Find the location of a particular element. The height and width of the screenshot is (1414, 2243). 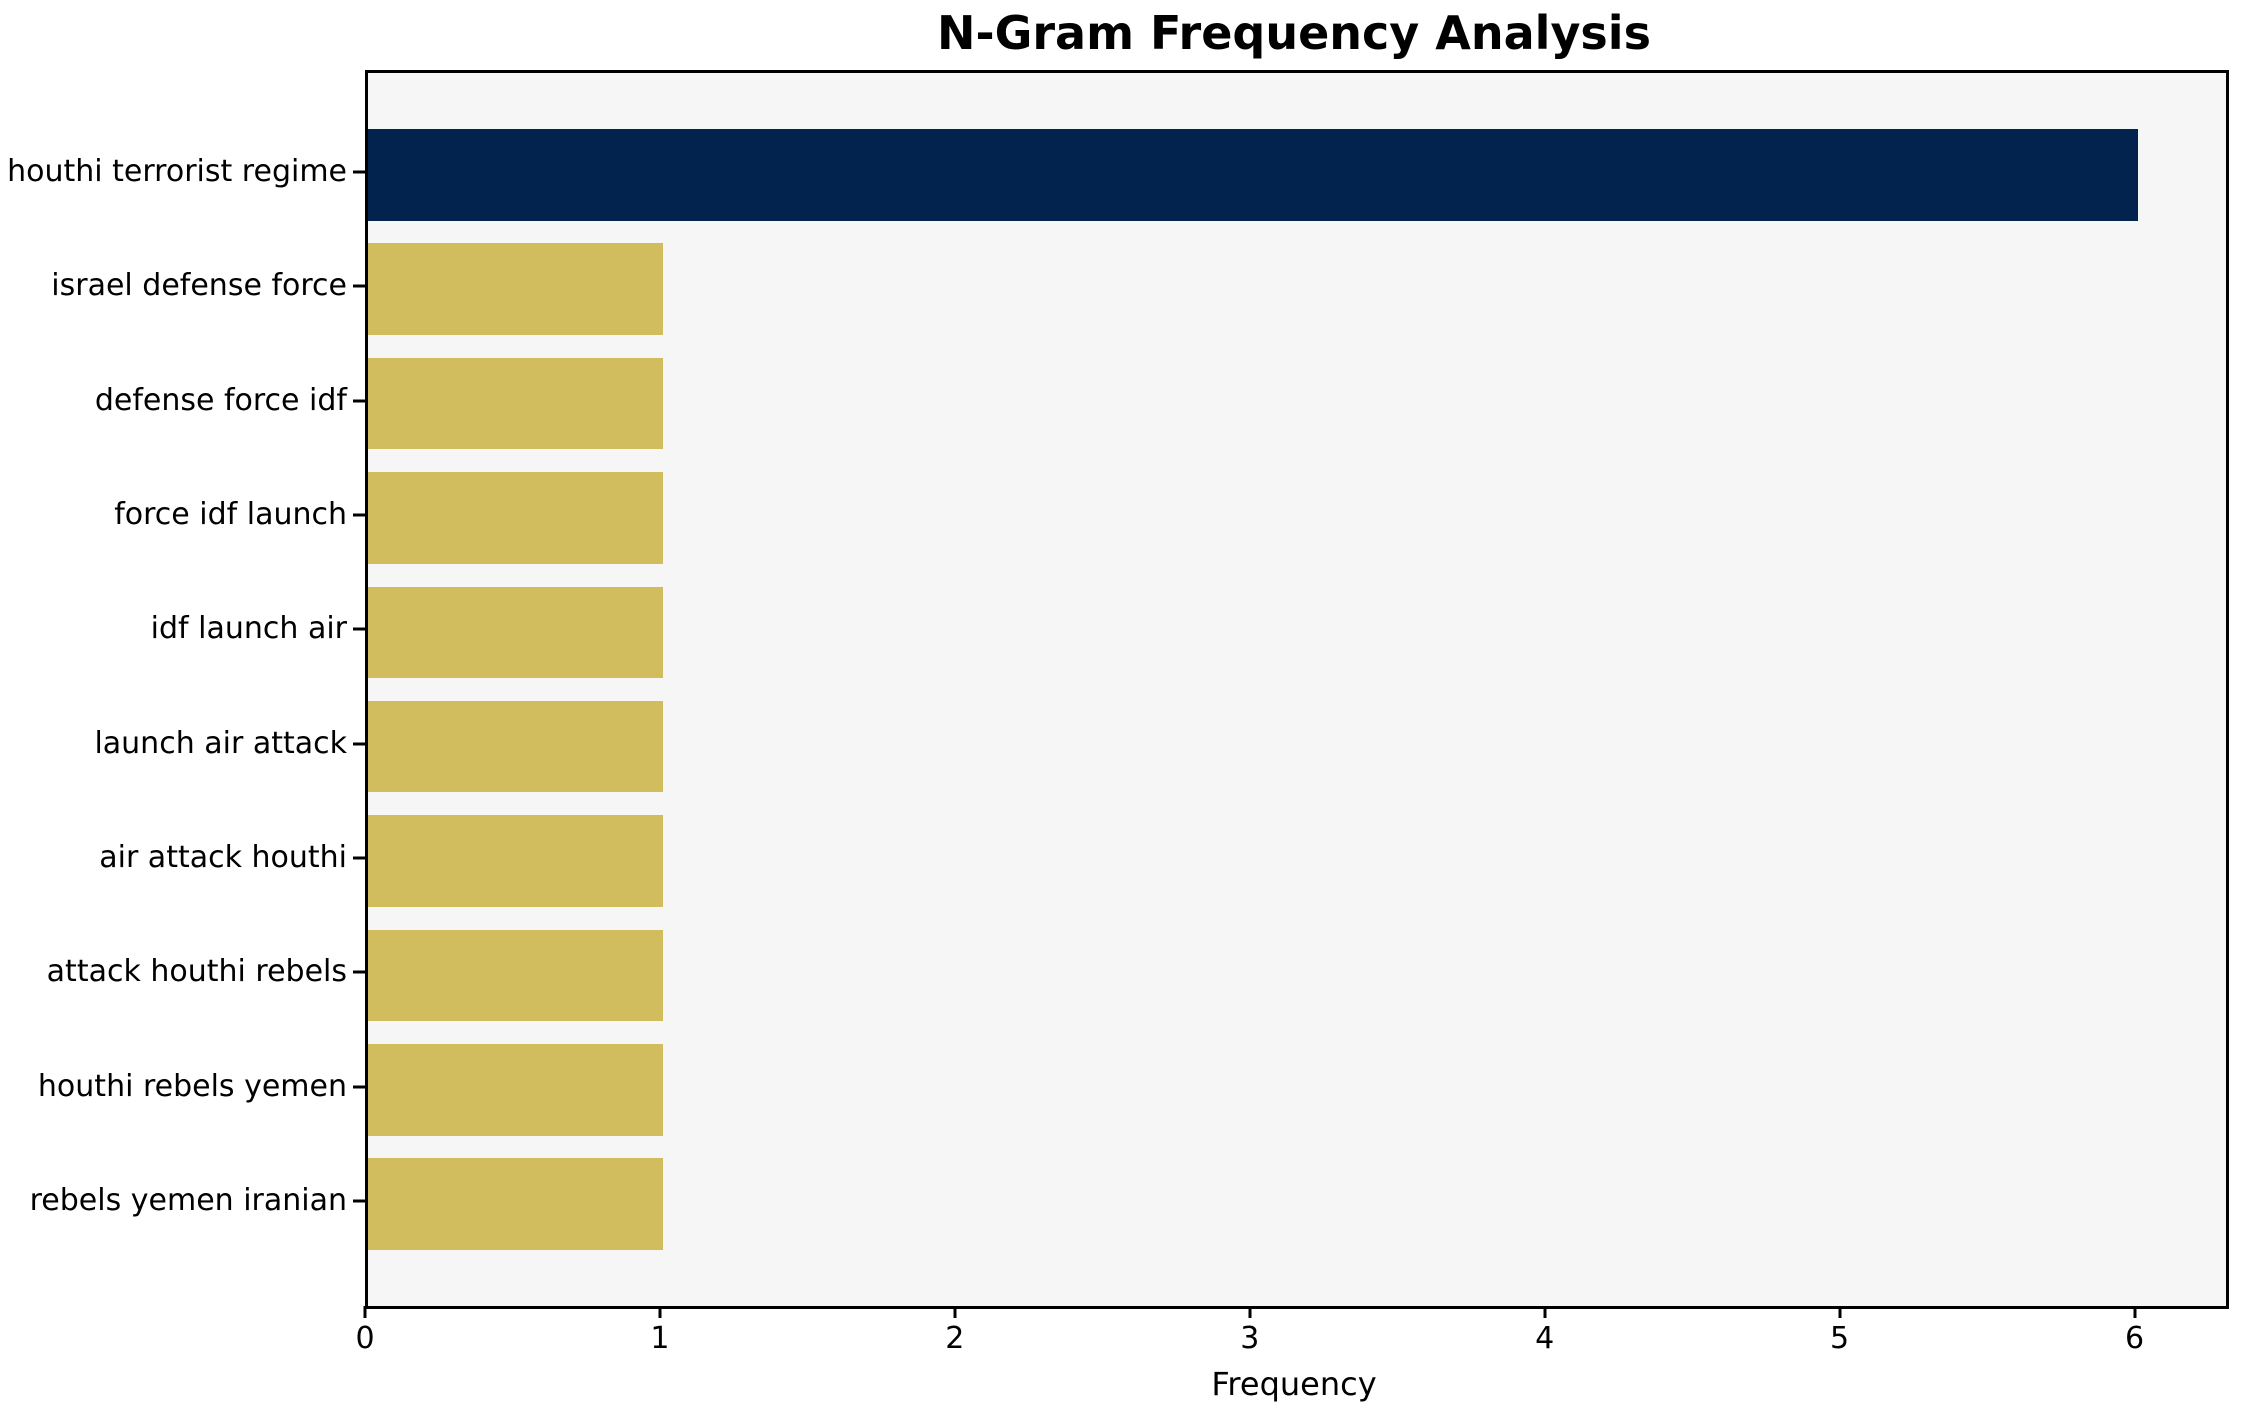

x-tick-label: 0 is located at coordinates (365, 1338).